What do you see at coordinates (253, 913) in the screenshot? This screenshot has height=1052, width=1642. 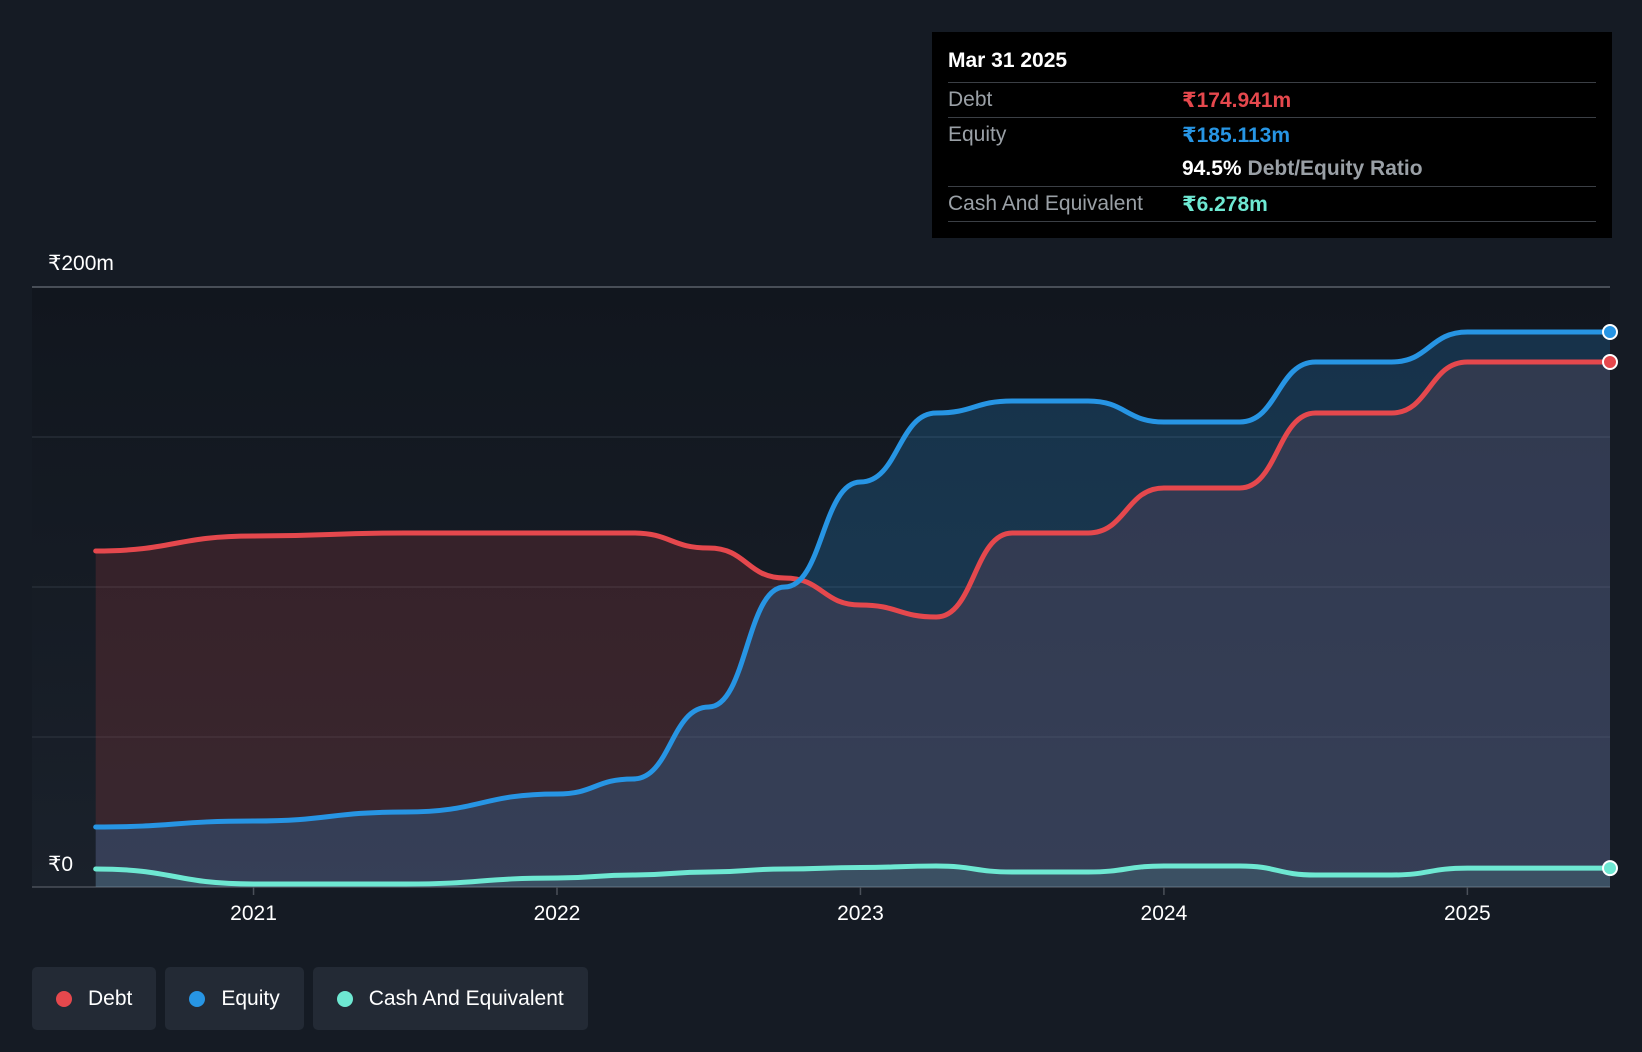 I see `x-tick-label: 2021` at bounding box center [253, 913].